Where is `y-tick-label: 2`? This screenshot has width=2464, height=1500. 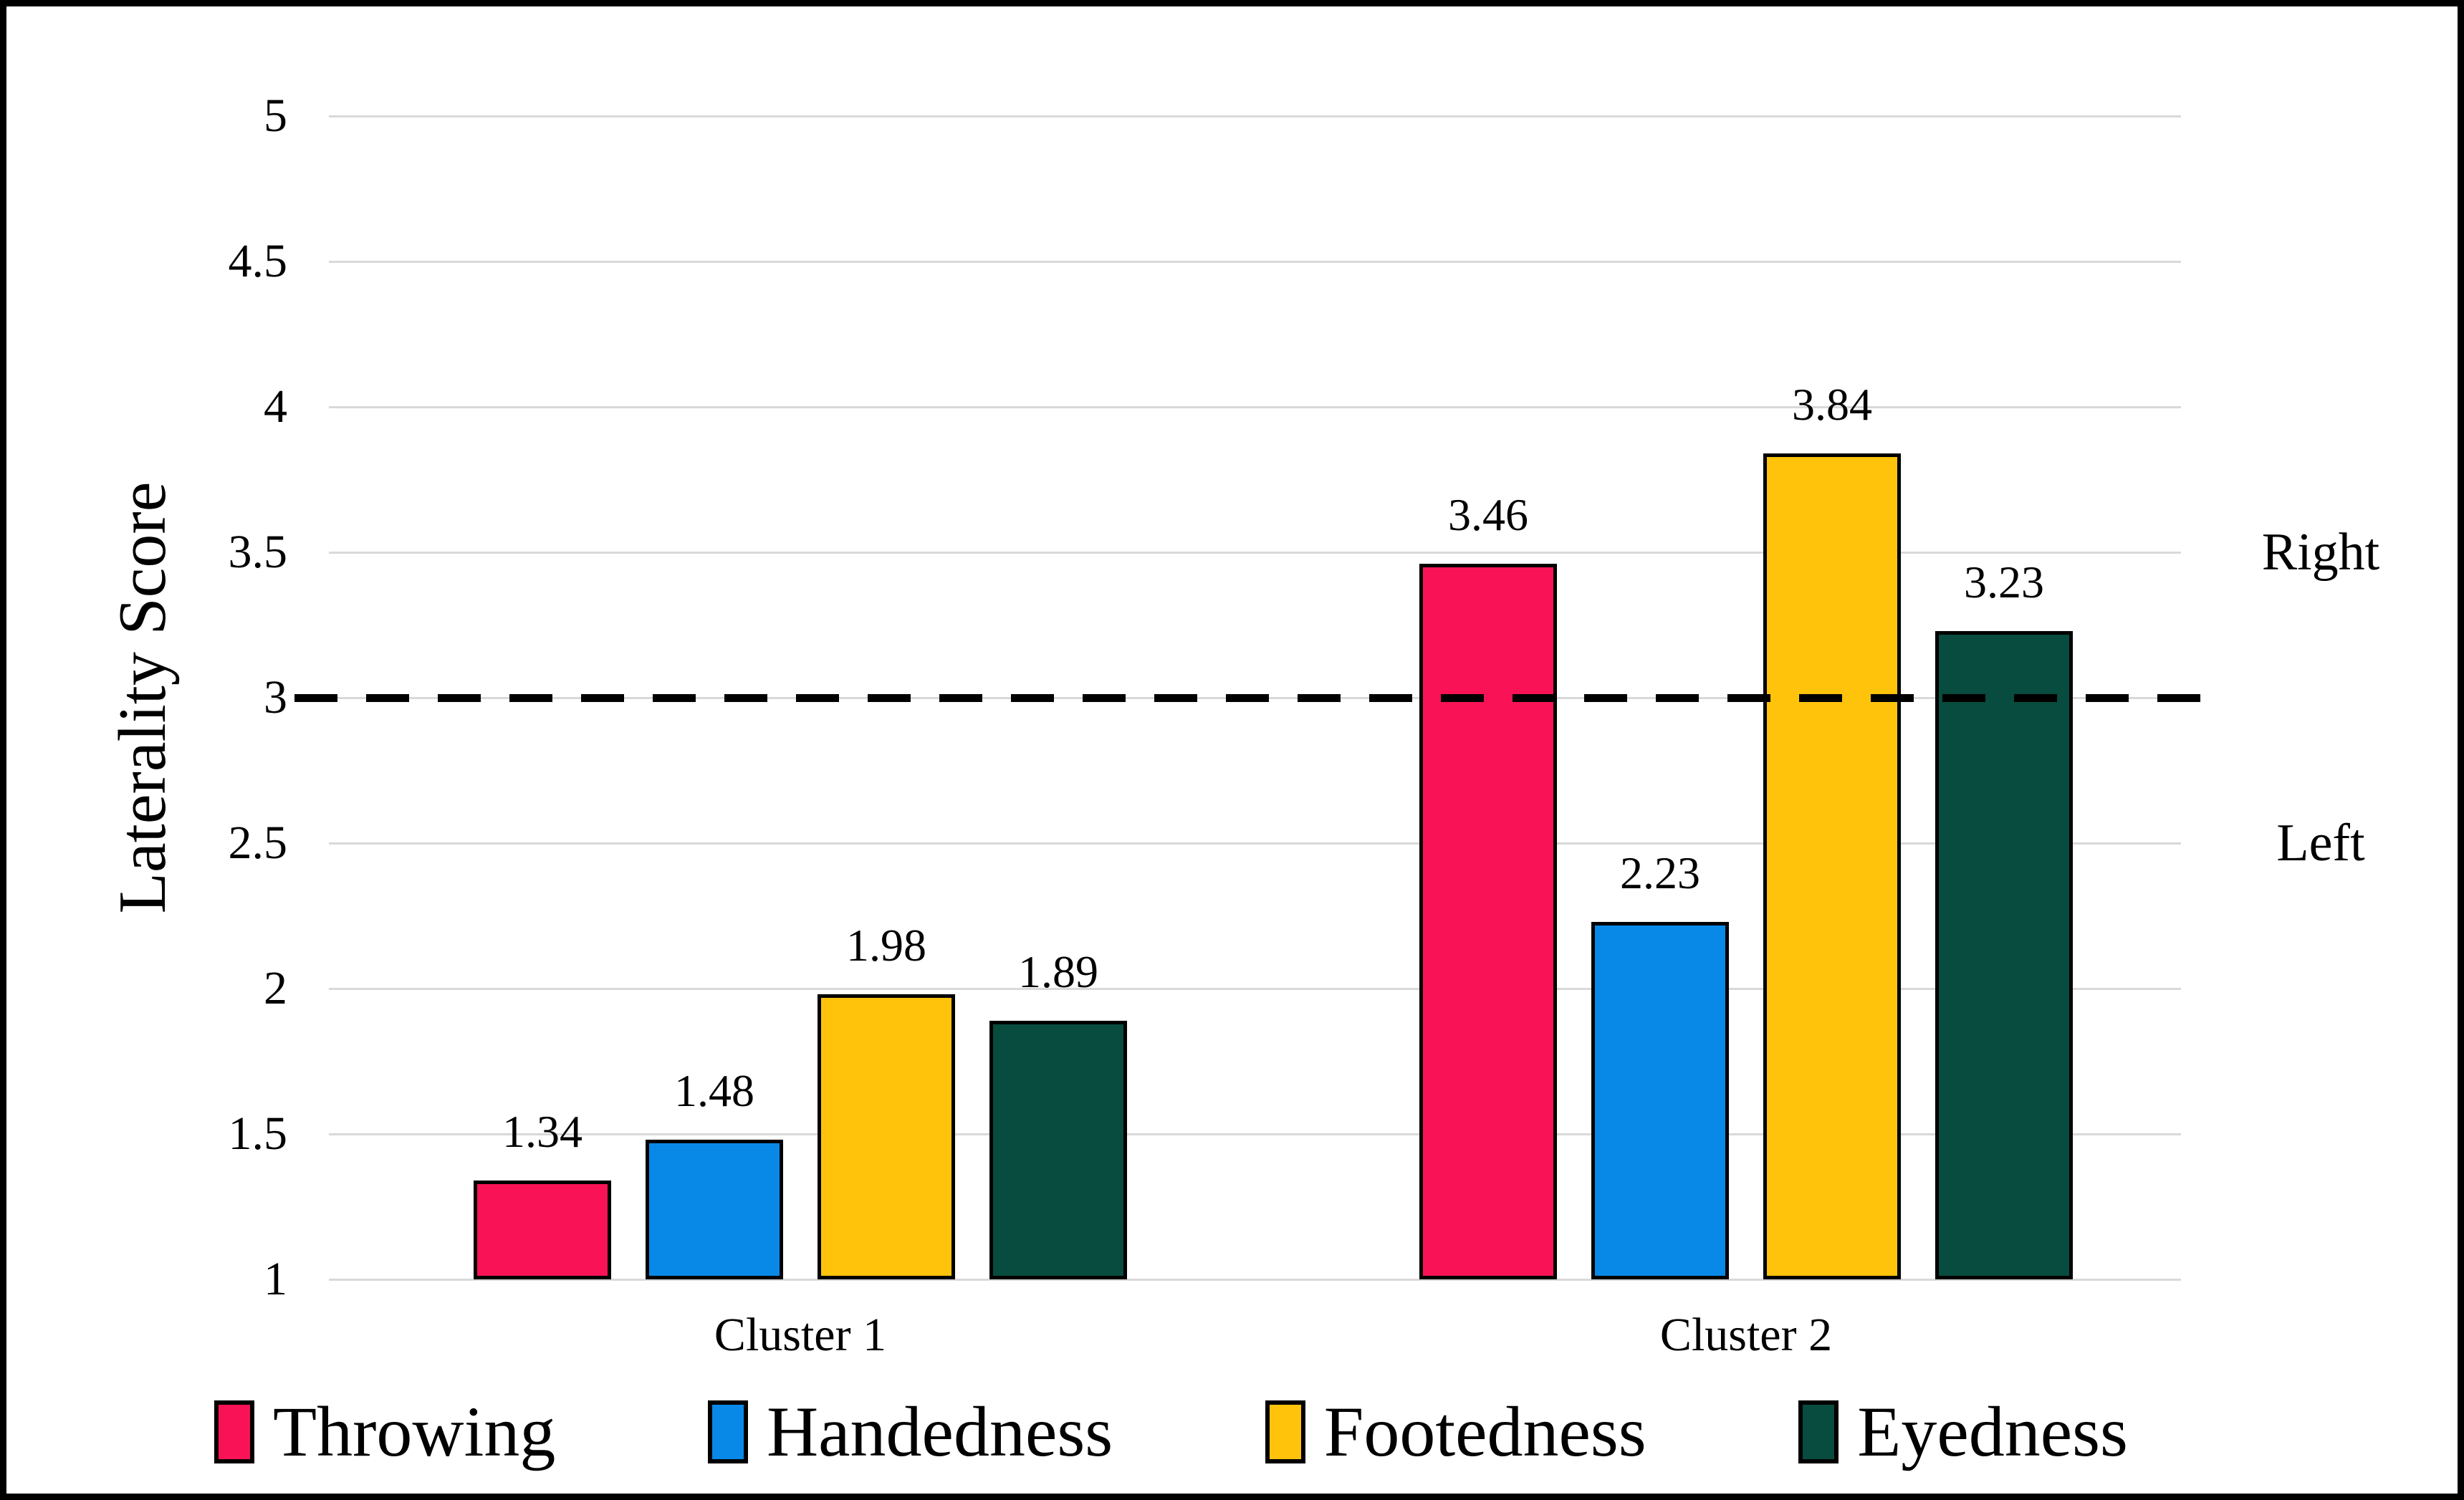 y-tick-label: 2 is located at coordinates (275, 988).